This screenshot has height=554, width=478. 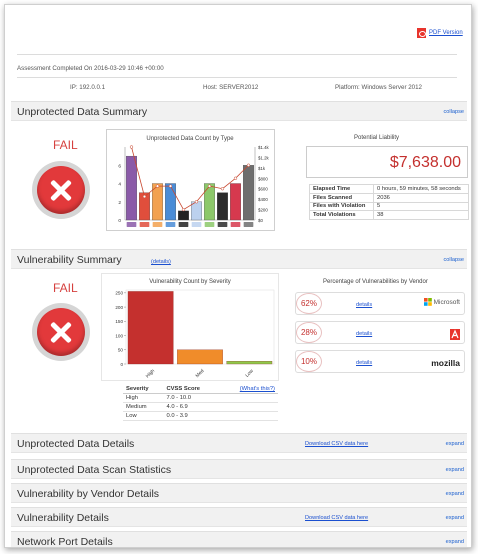 What do you see at coordinates (239, 539) in the screenshot?
I see `section-header: Network Port Details expand` at bounding box center [239, 539].